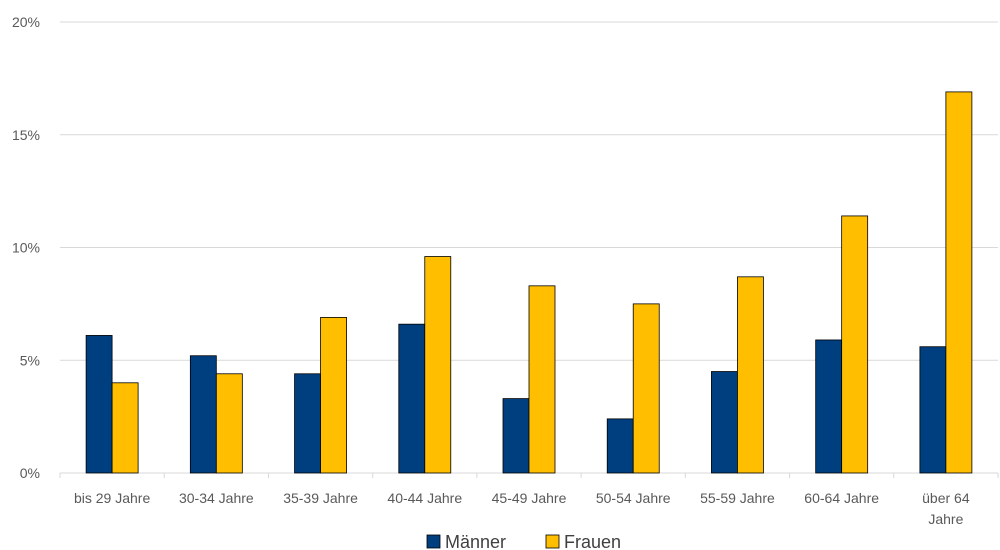 This screenshot has height=550, width=1000. I want to click on x-tick-label: 45-49 Jahre, so click(529, 498).